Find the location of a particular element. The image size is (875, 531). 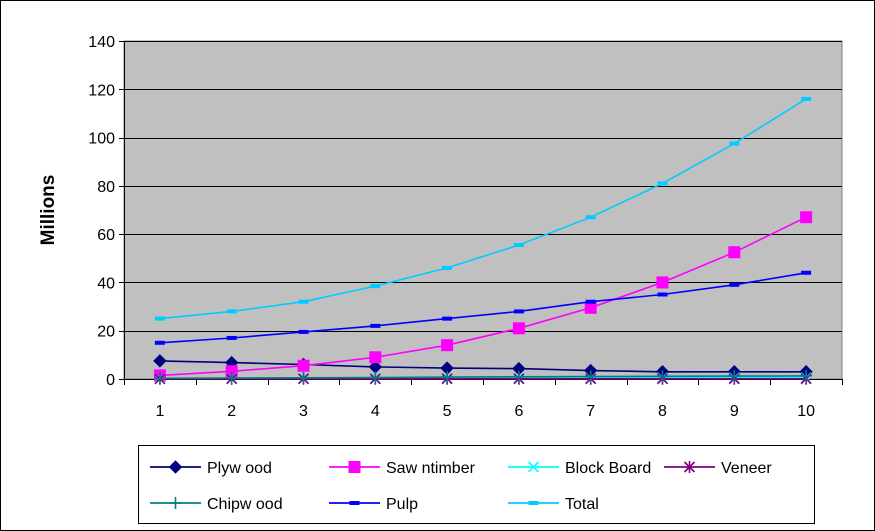

legend-item-pulp: Pulp is located at coordinates (373, 504).